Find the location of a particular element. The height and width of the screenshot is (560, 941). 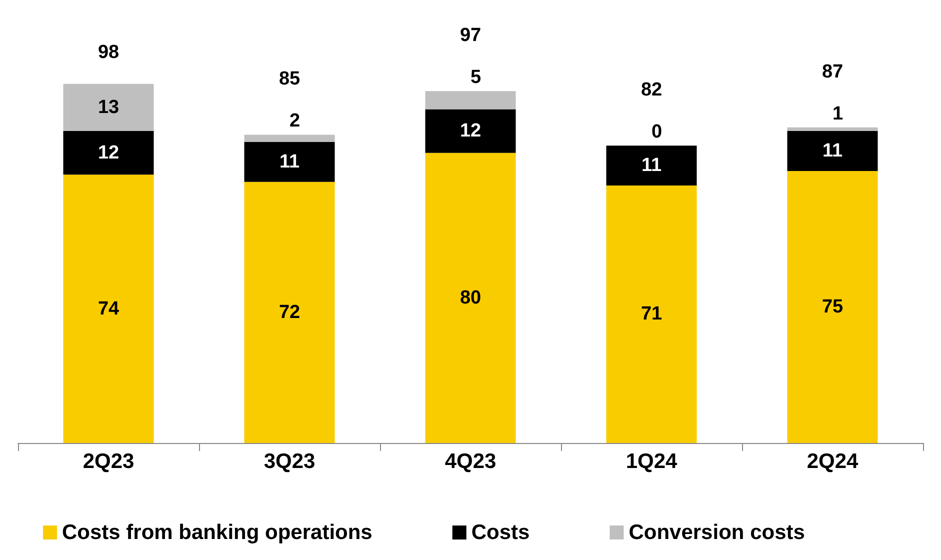

total-label: 87 is located at coordinates (833, 71).